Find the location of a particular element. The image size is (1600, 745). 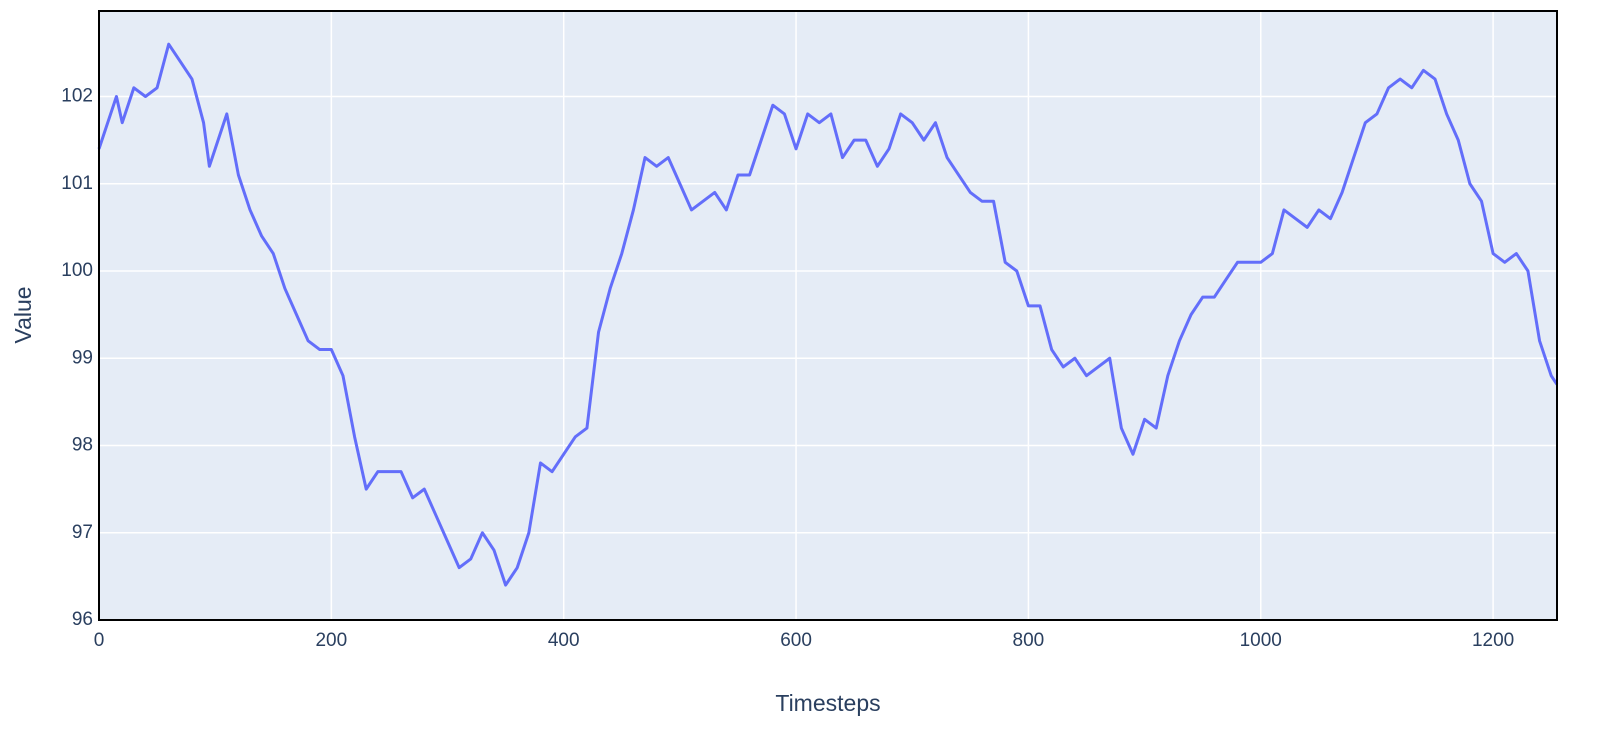

x-axis-title: Timesteps is located at coordinates (827, 703).